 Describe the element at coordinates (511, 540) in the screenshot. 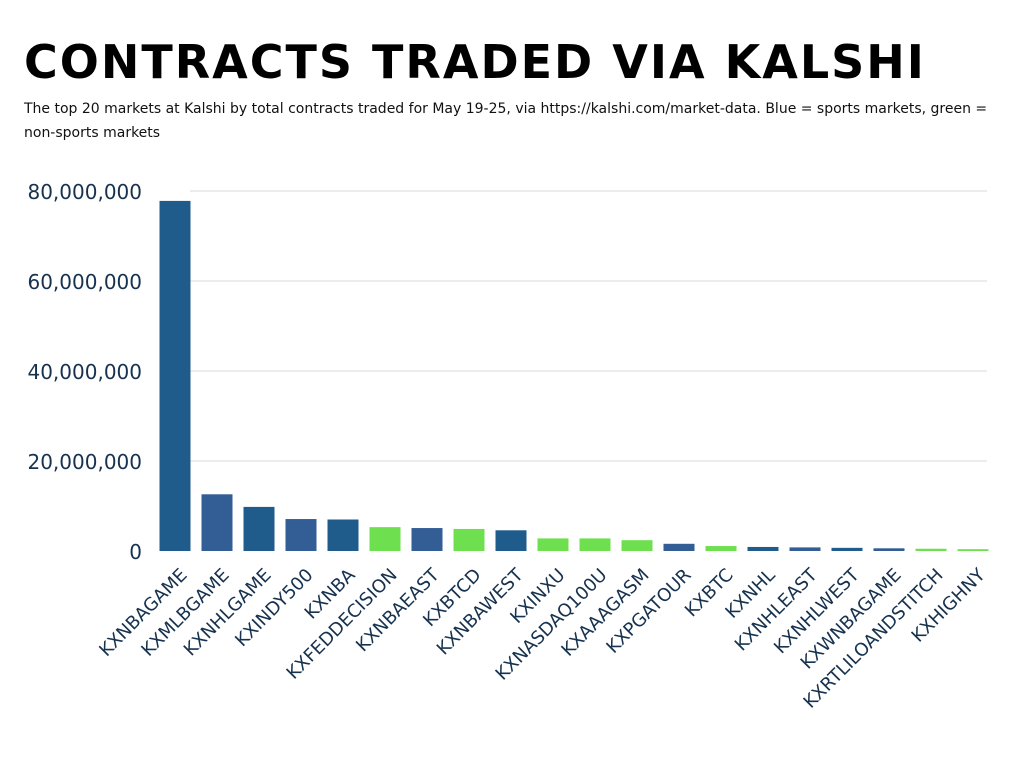

I see `bar-kxnbawest` at that location.